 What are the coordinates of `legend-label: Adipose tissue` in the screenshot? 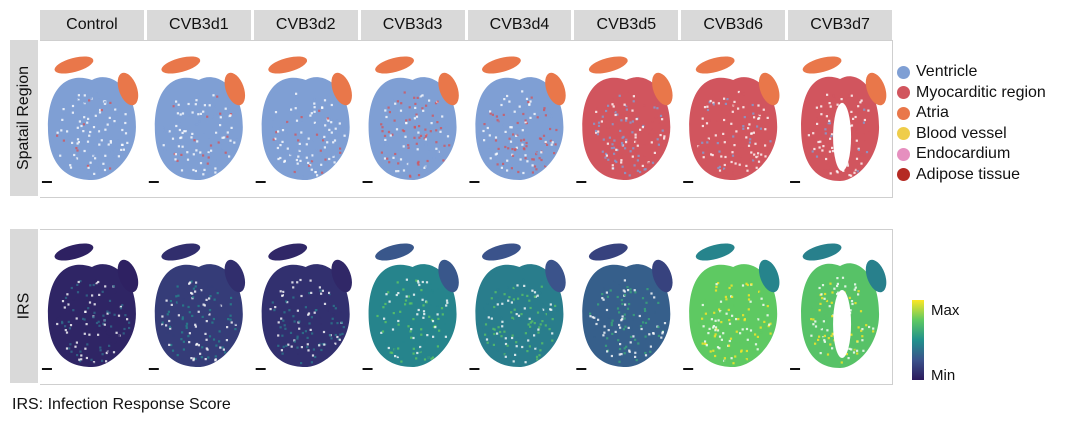 It's located at (968, 174).